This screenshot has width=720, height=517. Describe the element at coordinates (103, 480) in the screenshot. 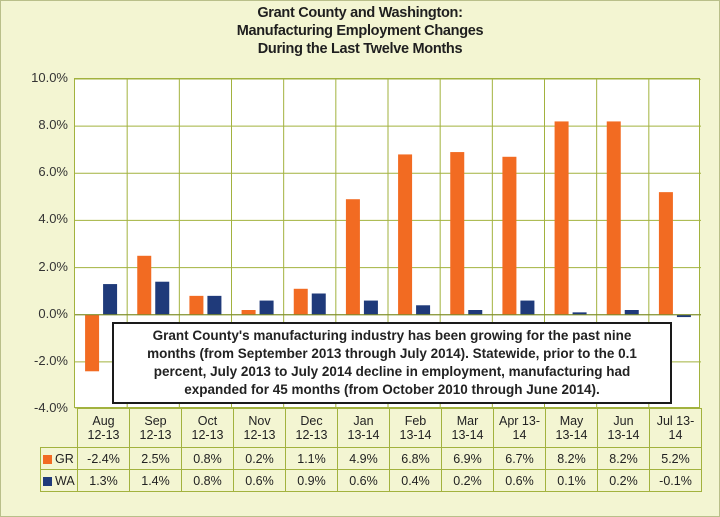

I see `data-label-wa: 1.3%` at that location.